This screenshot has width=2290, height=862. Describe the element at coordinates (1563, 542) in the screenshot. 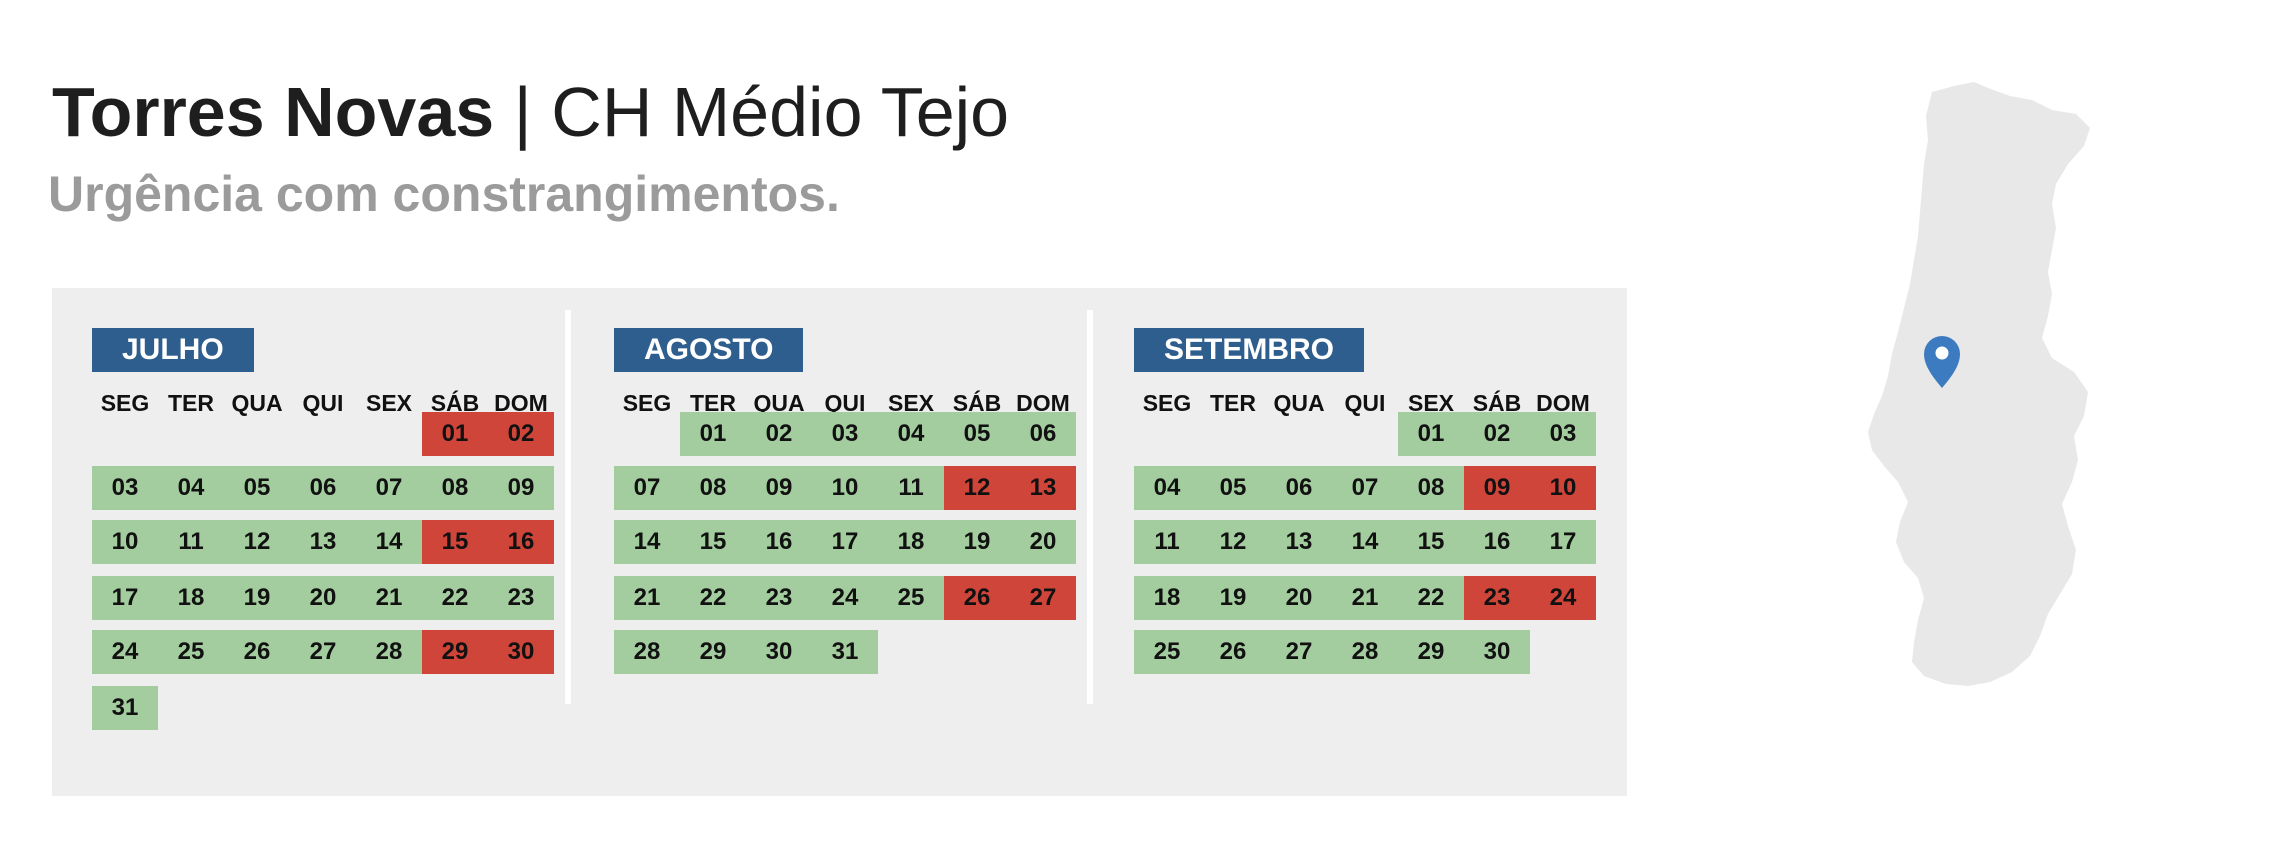

I see `day-cell: 17` at that location.